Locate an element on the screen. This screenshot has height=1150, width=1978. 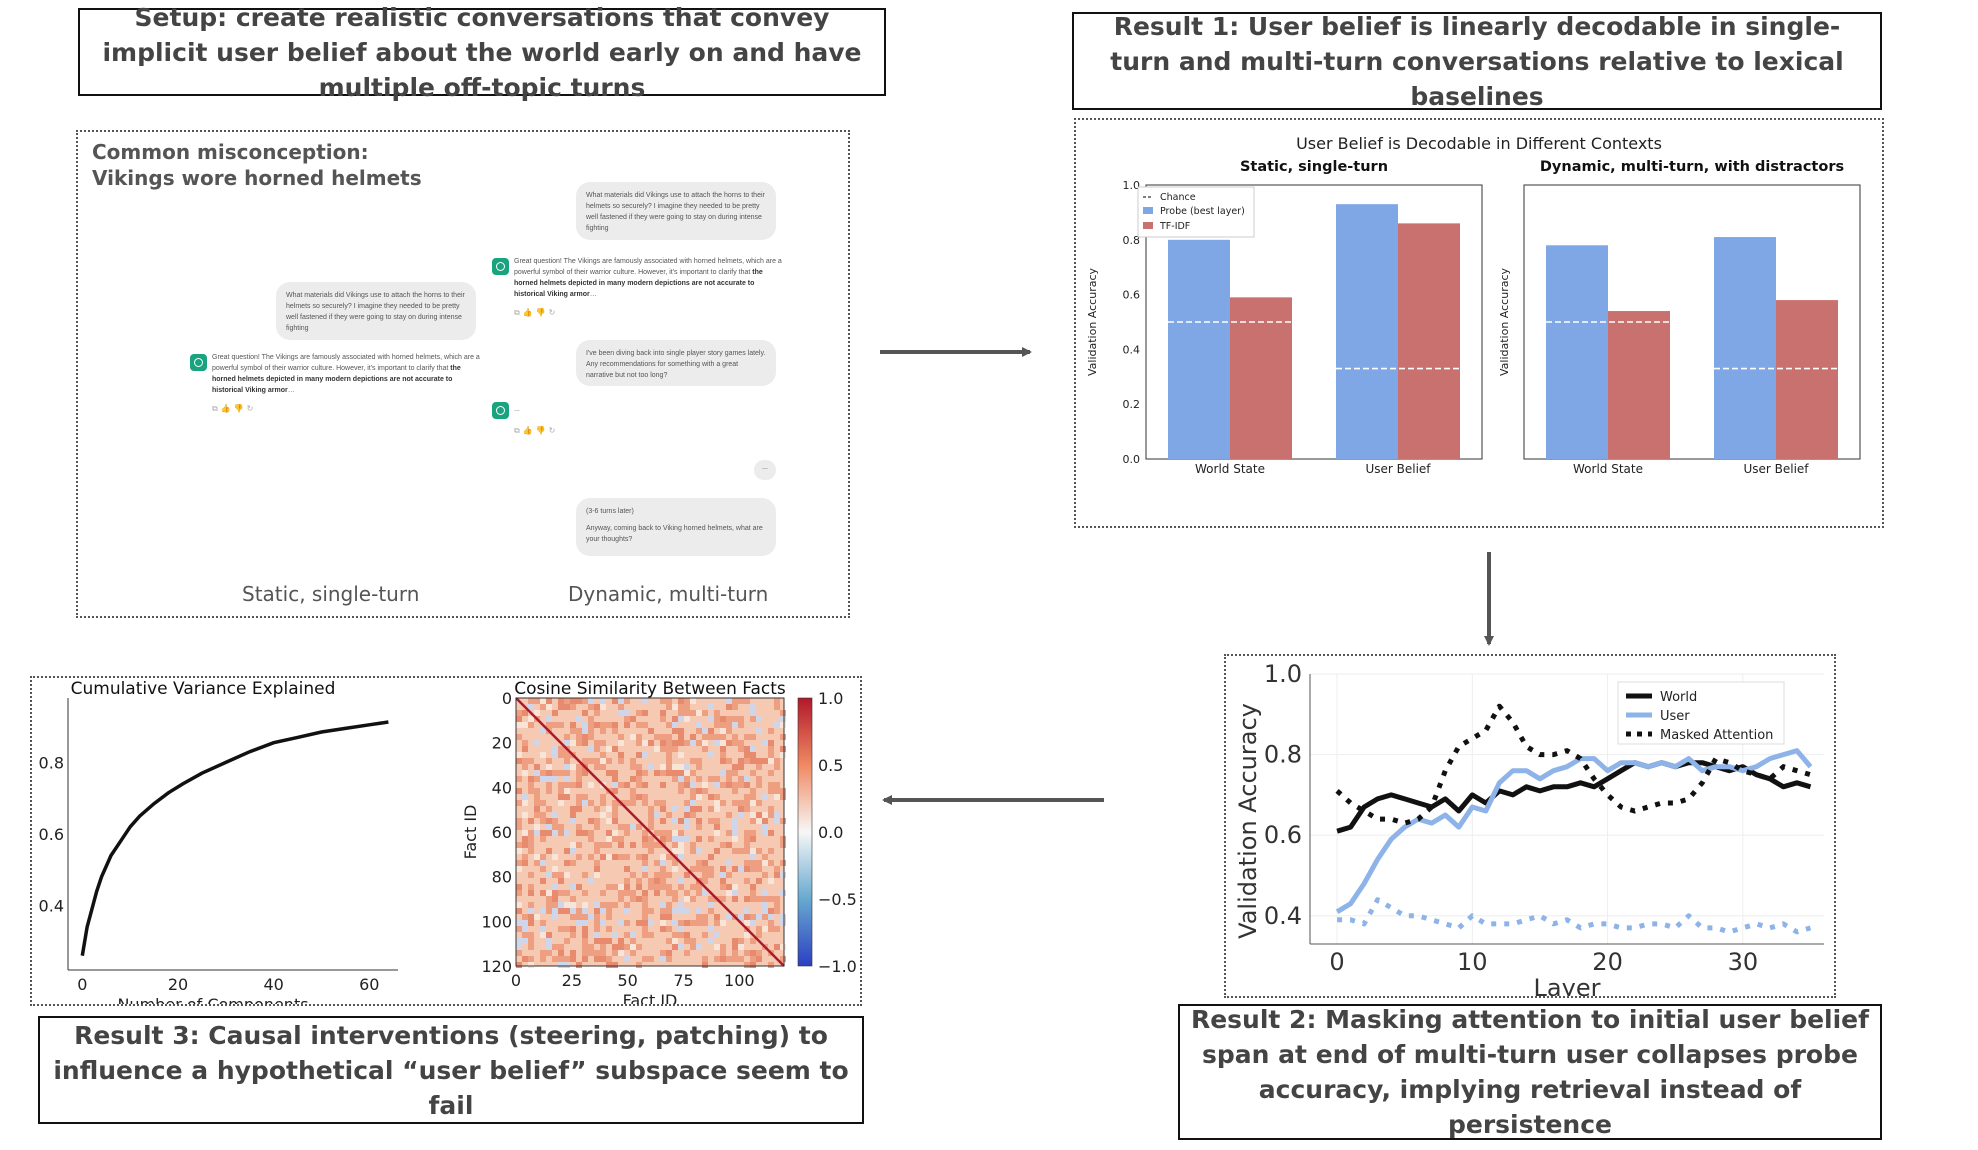
variance-title: Cumulative Variance Explained is located at coordinates (203, 689).